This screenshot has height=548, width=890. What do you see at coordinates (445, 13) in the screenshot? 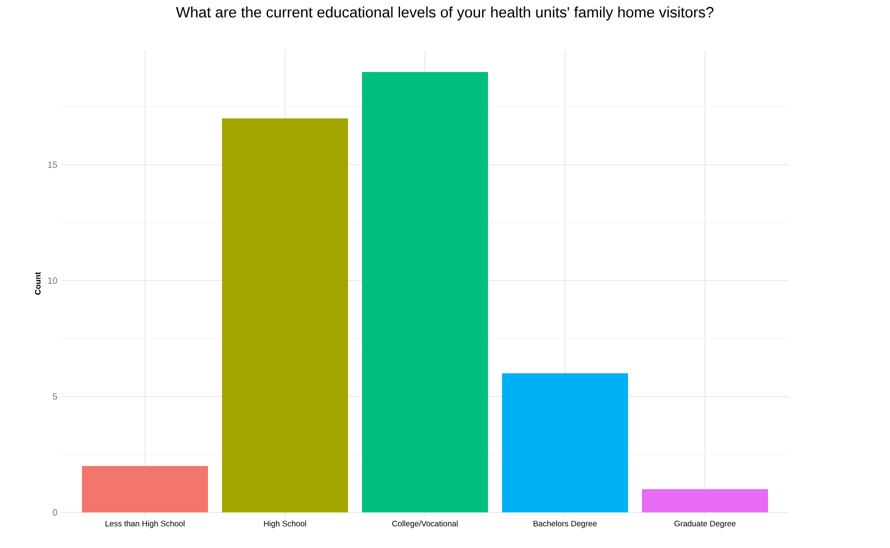
I see `chart-title: What are the current educational levels of your health units' family home visitors?` at bounding box center [445, 13].